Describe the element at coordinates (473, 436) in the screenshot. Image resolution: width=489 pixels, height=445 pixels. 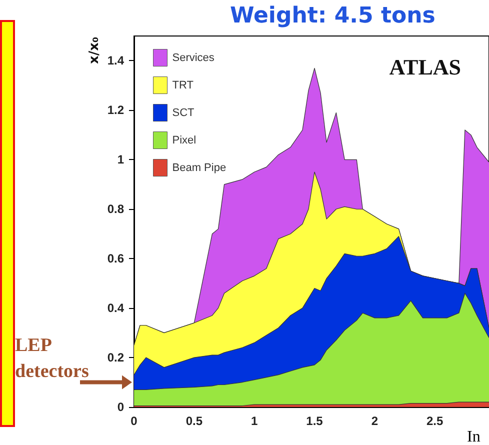
I see `x-axis-title: In` at that location.